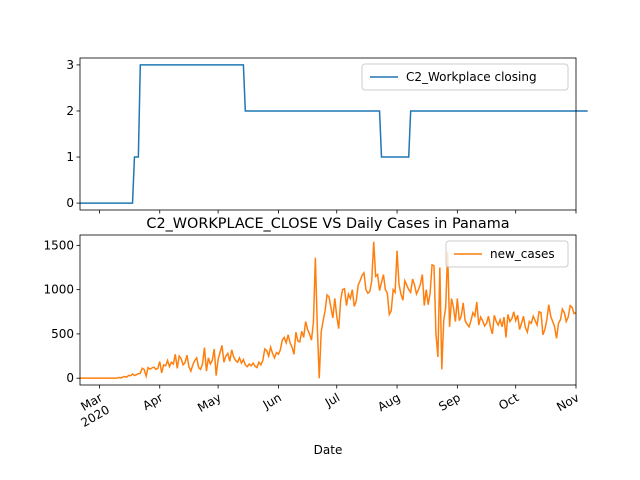 This screenshot has width=640, height=480. What do you see at coordinates (70, 111) in the screenshot?
I see `y-tick-label: 2` at bounding box center [70, 111].